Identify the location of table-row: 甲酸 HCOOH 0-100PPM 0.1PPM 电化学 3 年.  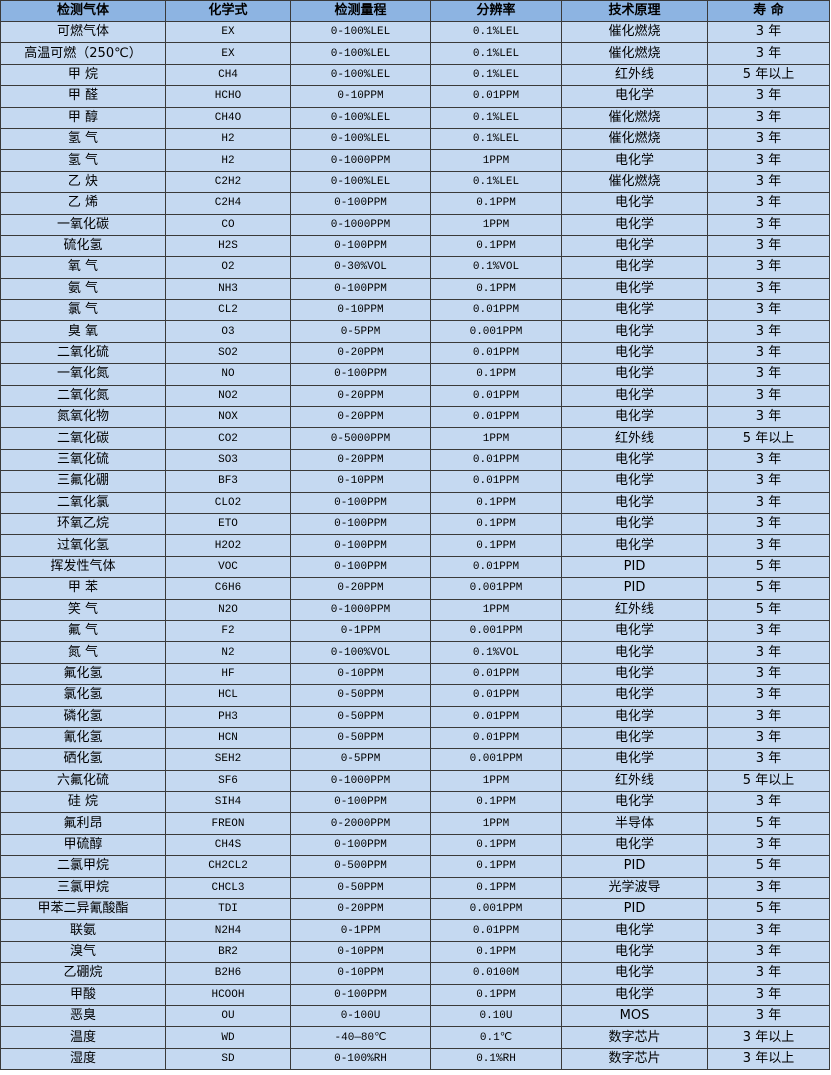
(415, 994).